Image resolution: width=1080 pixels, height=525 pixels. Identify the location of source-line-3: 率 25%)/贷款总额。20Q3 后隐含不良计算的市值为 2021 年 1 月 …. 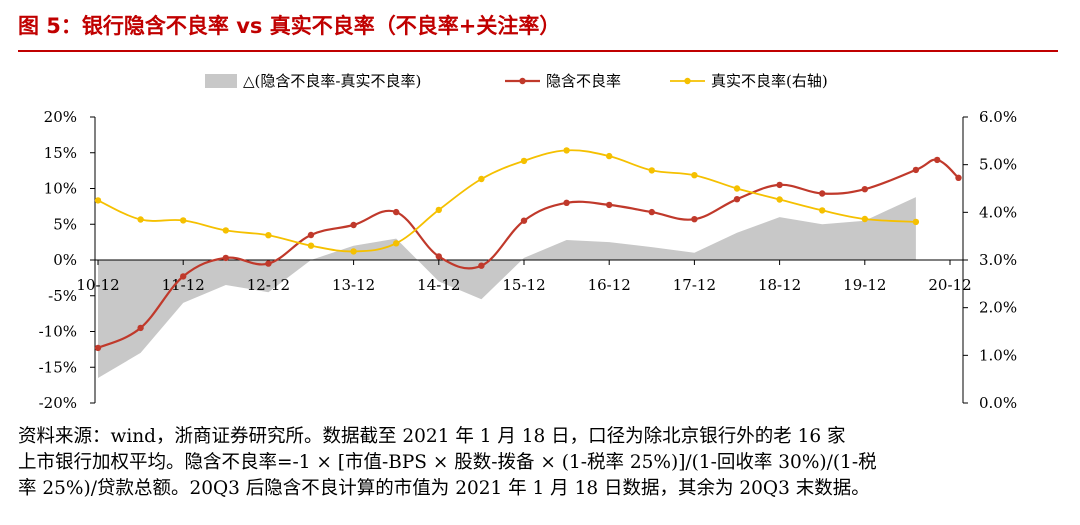
(444, 488).